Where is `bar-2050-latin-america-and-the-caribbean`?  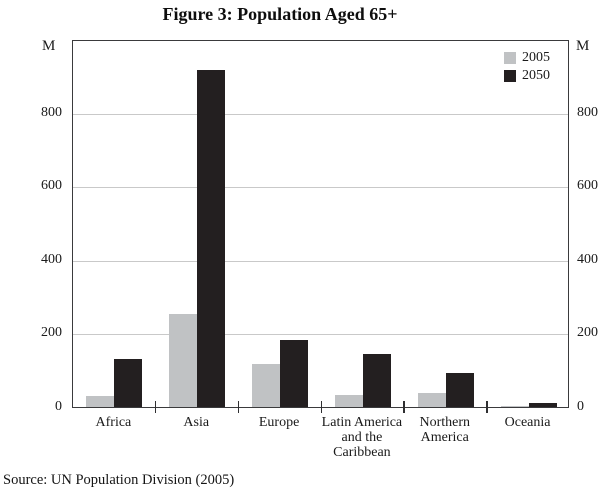
bar-2050-latin-america-and-the-caribbean is located at coordinates (376, 380).